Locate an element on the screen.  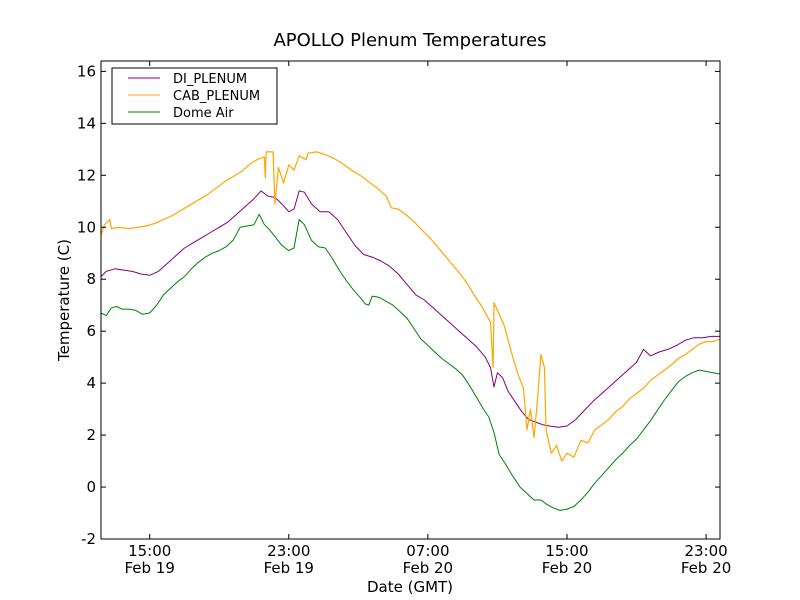
legend-label: DI_PLENUM is located at coordinates (210, 79).